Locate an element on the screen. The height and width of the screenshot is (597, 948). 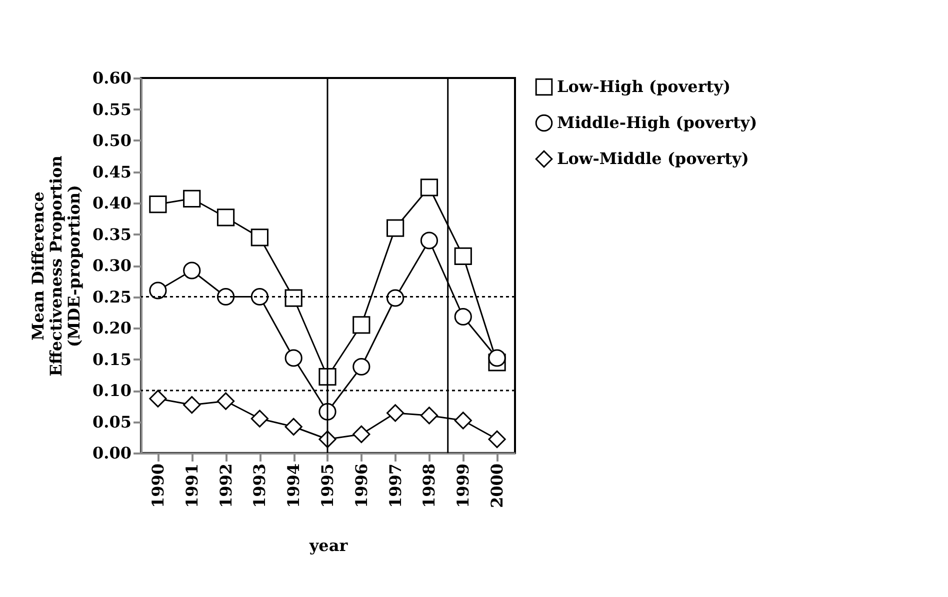
y-tick-label: 0.60 is located at coordinates (112, 78).